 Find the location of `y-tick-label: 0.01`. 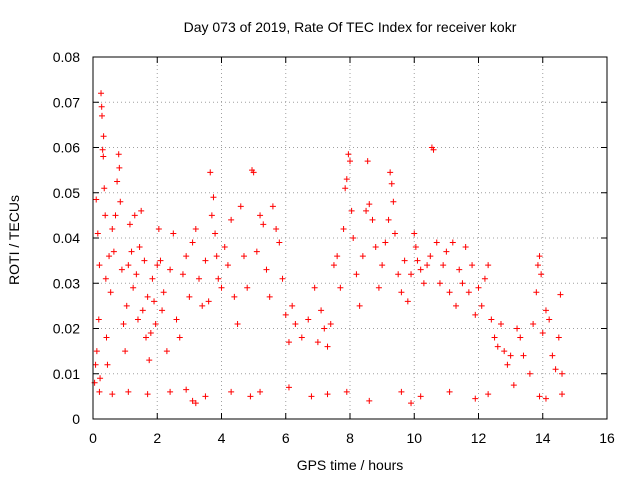

y-tick-label: 0.01 is located at coordinates (66, 374).